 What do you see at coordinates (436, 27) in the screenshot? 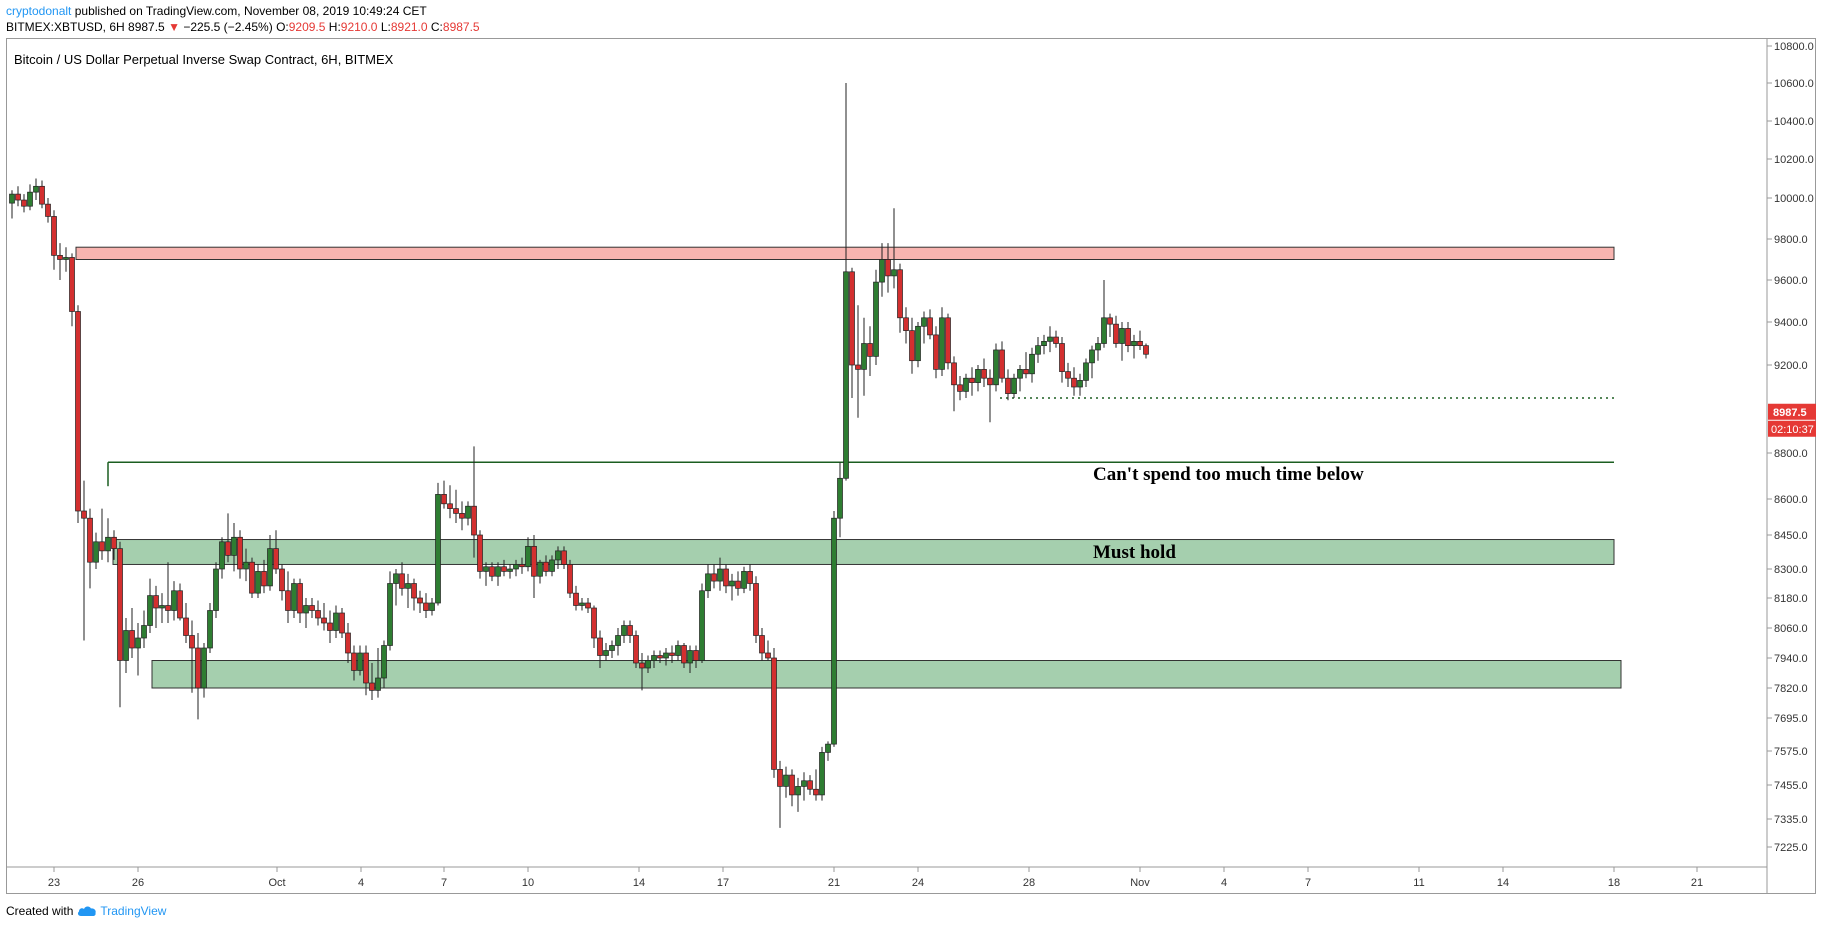
I see `close-label: C:` at bounding box center [436, 27].